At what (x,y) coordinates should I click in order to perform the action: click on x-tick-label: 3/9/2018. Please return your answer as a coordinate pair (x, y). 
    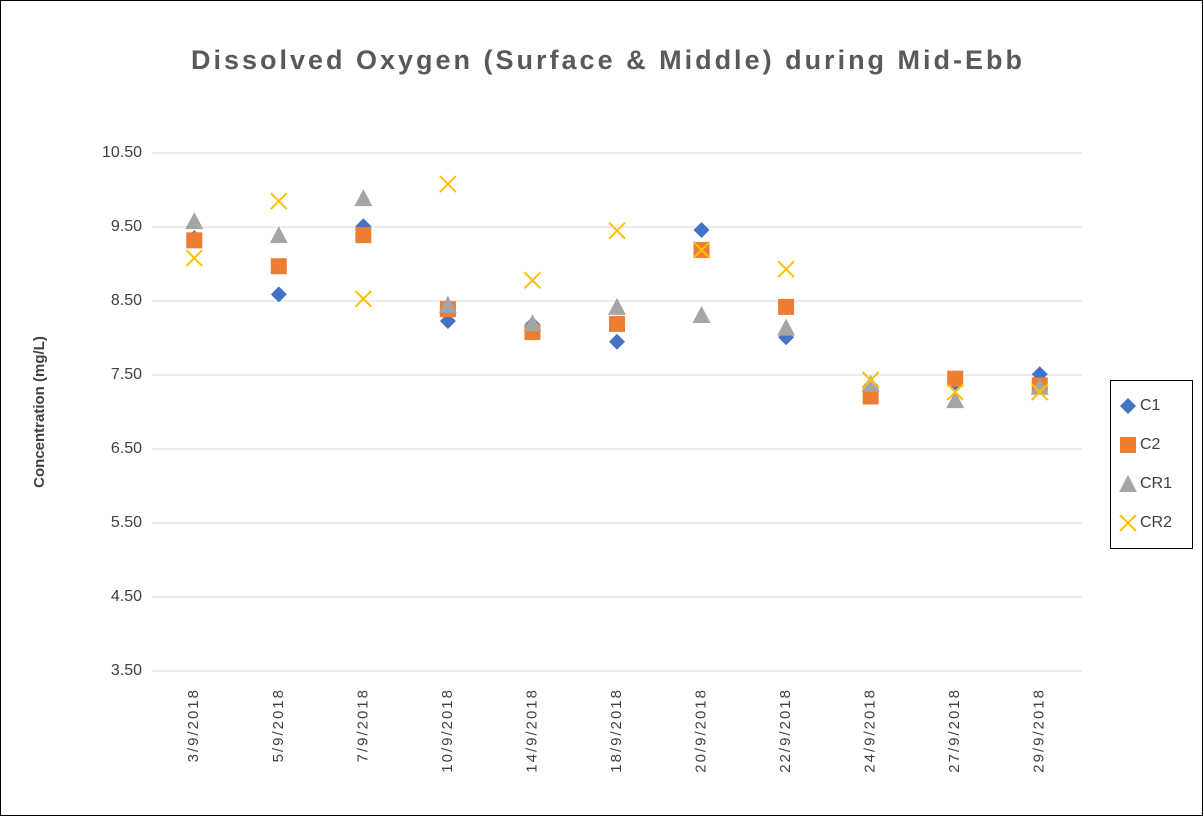
    Looking at the image, I should click on (193, 725).